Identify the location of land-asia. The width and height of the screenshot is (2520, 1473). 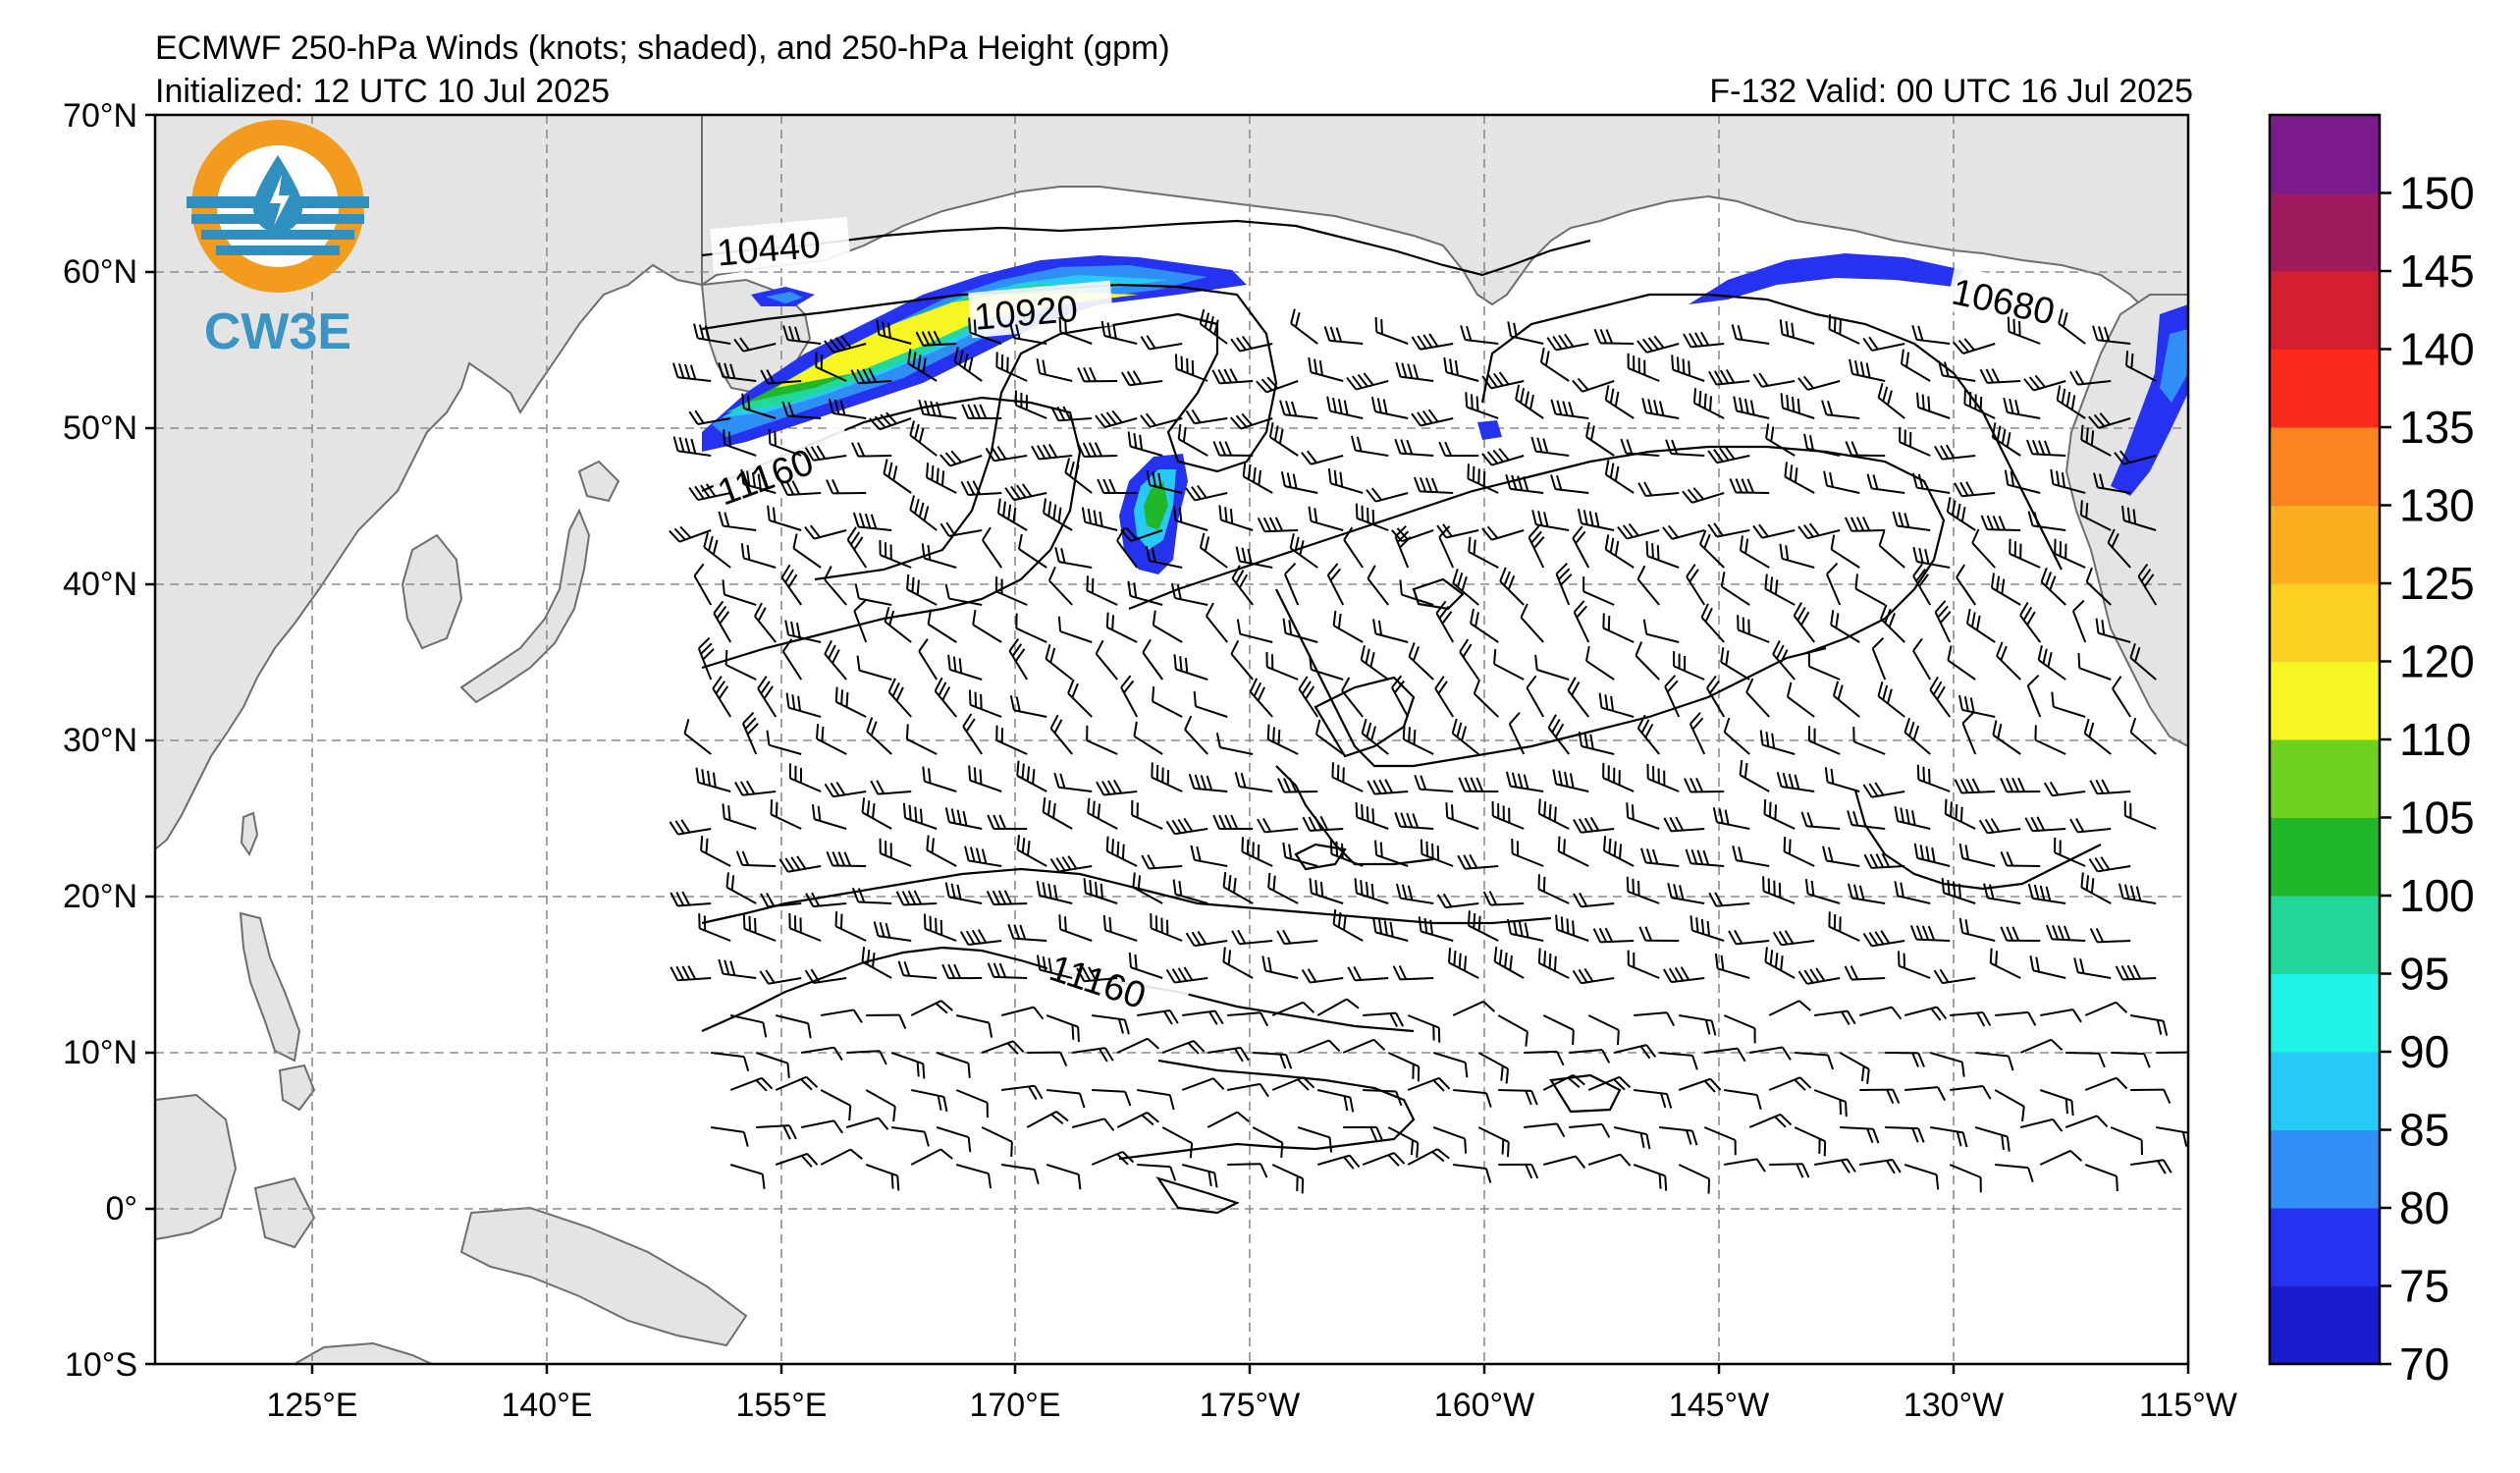
(429, 483).